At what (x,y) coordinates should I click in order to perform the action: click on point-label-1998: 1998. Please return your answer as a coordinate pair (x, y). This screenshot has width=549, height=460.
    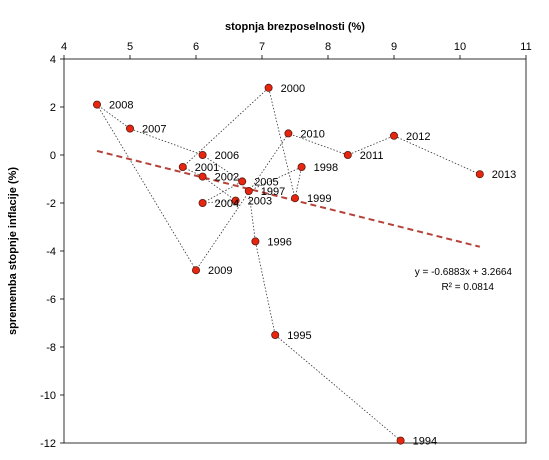
    Looking at the image, I should click on (326, 168).